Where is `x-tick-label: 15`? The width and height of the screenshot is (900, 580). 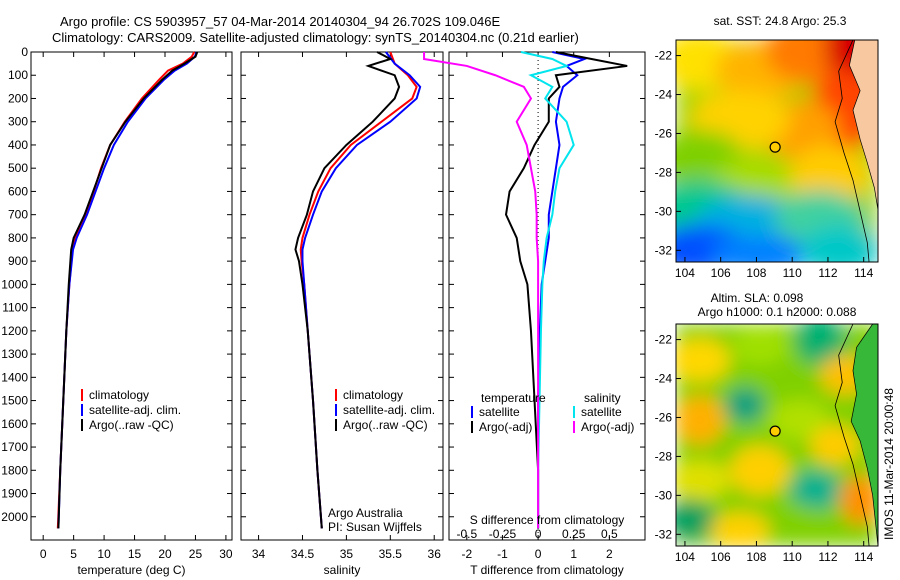 x-tick-label: 15 is located at coordinates (135, 554).